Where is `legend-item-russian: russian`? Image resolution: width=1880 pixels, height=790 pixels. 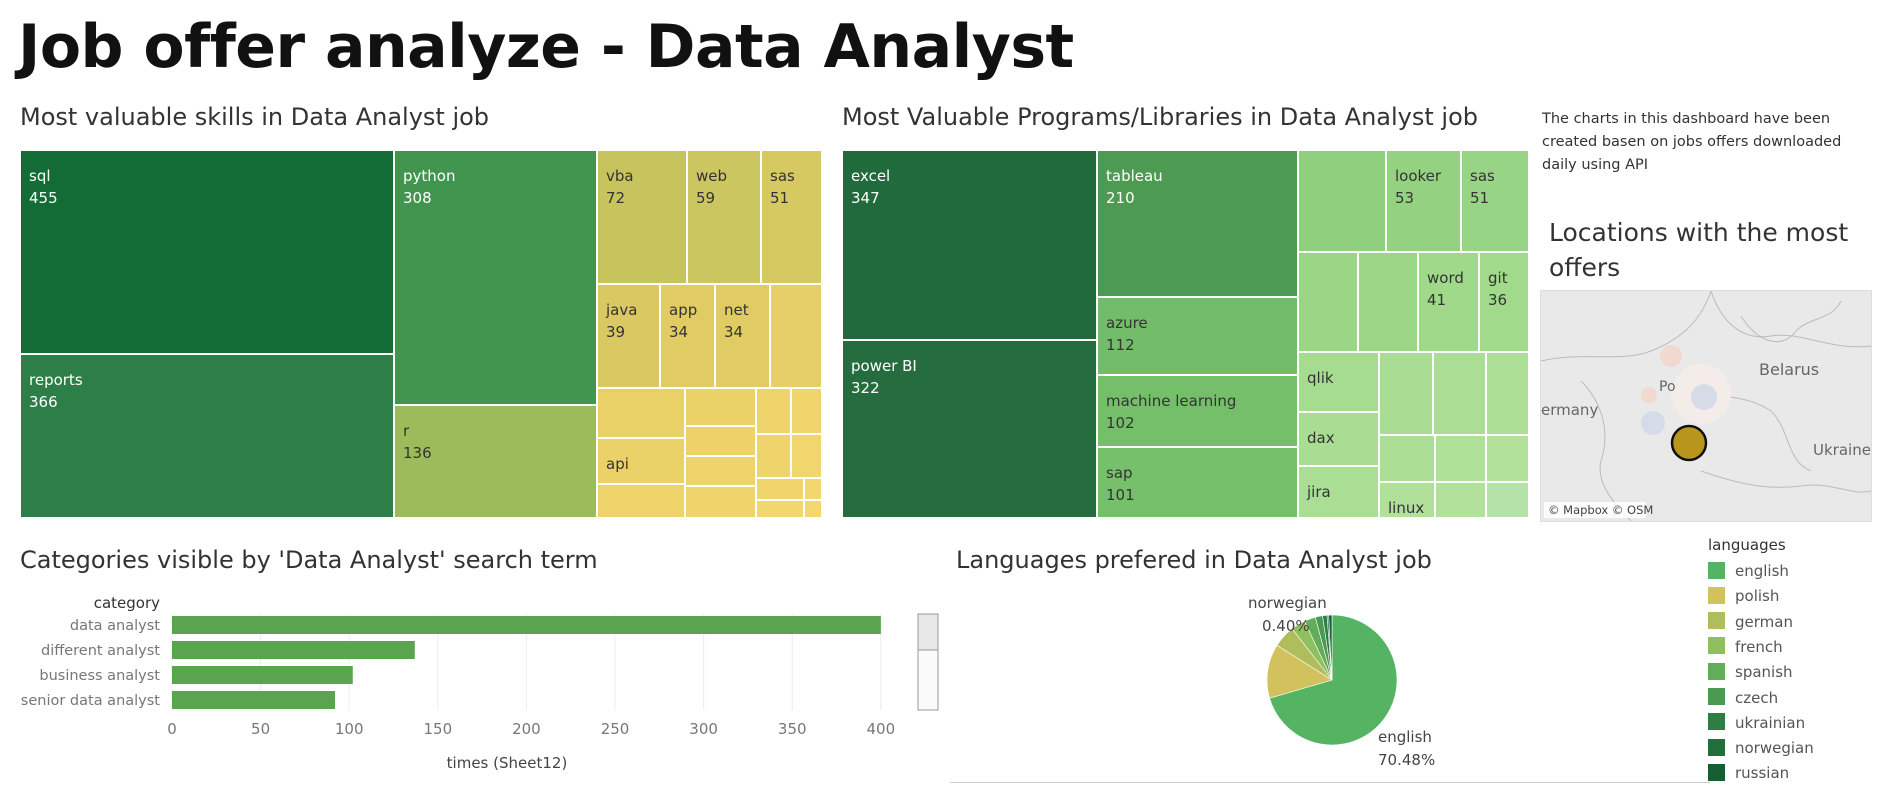 legend-item-russian: russian is located at coordinates (1748, 773).